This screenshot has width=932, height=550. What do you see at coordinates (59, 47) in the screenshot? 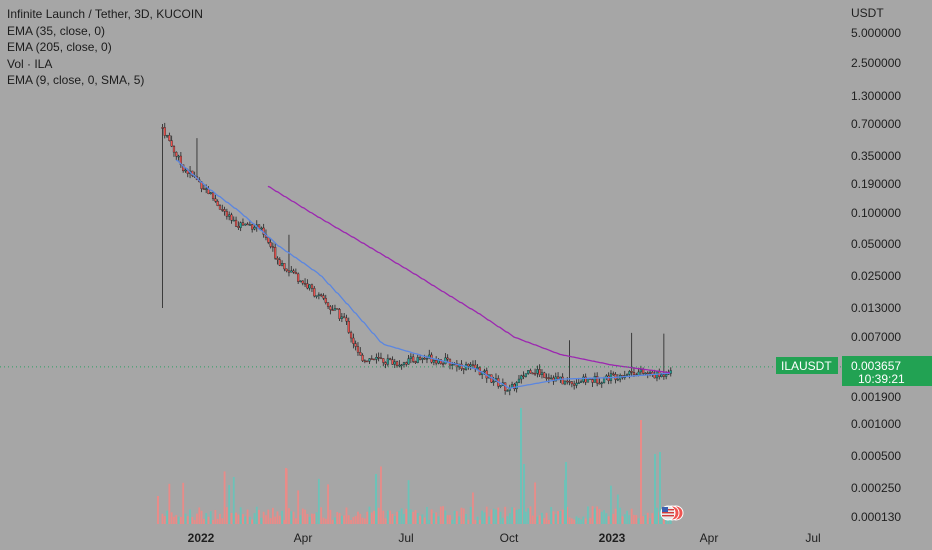
I see `legend-ema205: EMA (205, close, 0)` at bounding box center [59, 47].